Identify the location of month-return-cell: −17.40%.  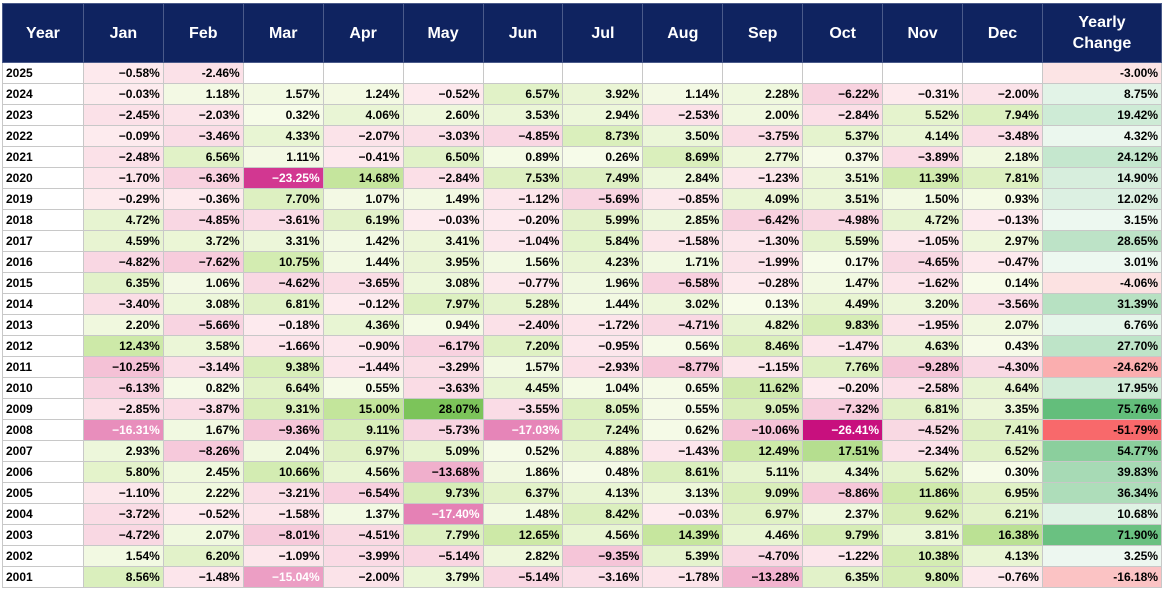
(443, 514).